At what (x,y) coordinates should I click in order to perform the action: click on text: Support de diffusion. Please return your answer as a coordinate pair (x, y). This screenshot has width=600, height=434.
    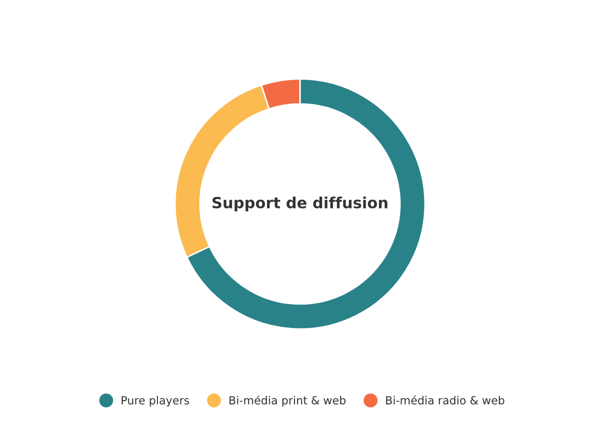
    Looking at the image, I should click on (300, 204).